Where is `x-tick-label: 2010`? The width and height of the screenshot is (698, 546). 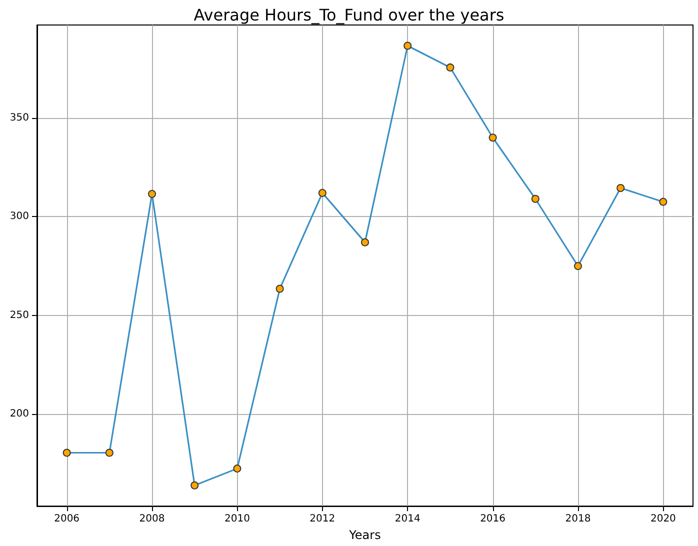
x-tick-label: 2010 is located at coordinates (237, 519).